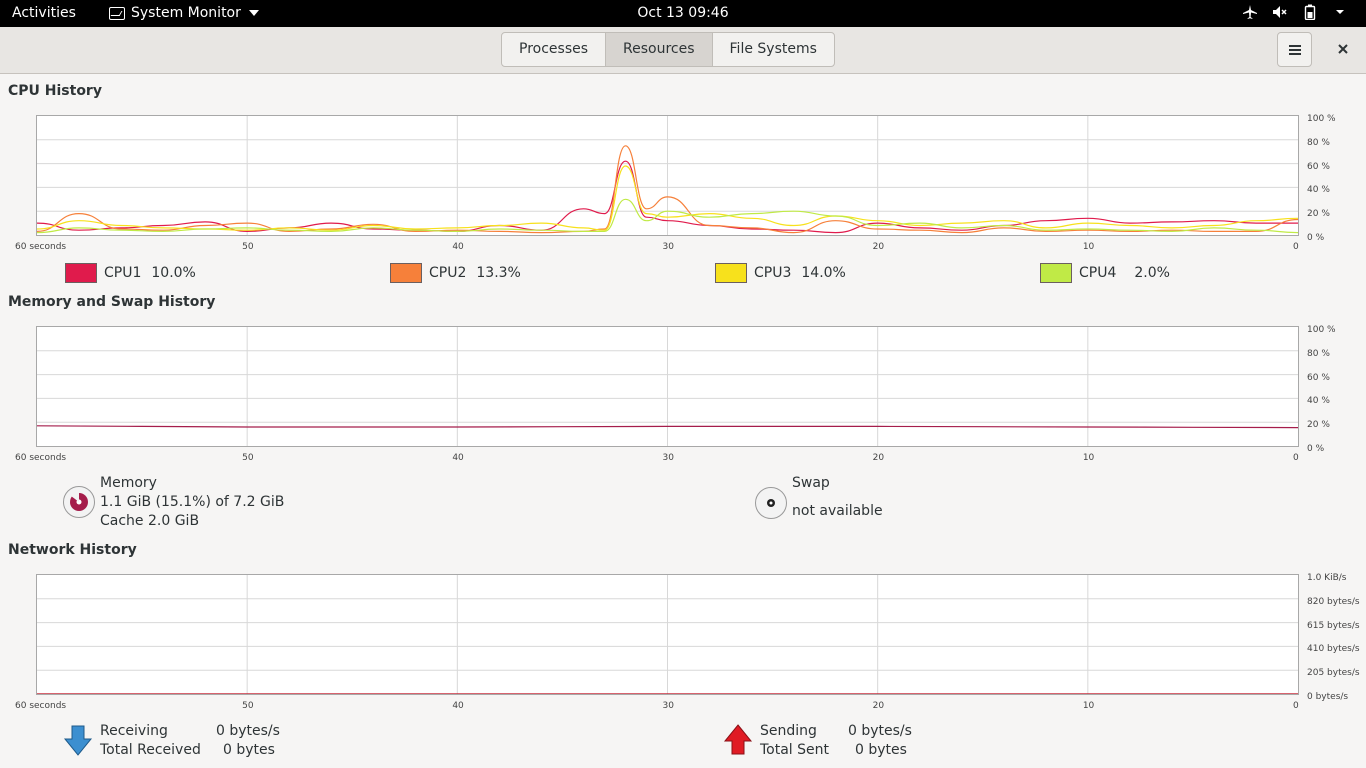 The image size is (1366, 768). What do you see at coordinates (78, 741) in the screenshot?
I see `receiving-arrow-icon` at bounding box center [78, 741].